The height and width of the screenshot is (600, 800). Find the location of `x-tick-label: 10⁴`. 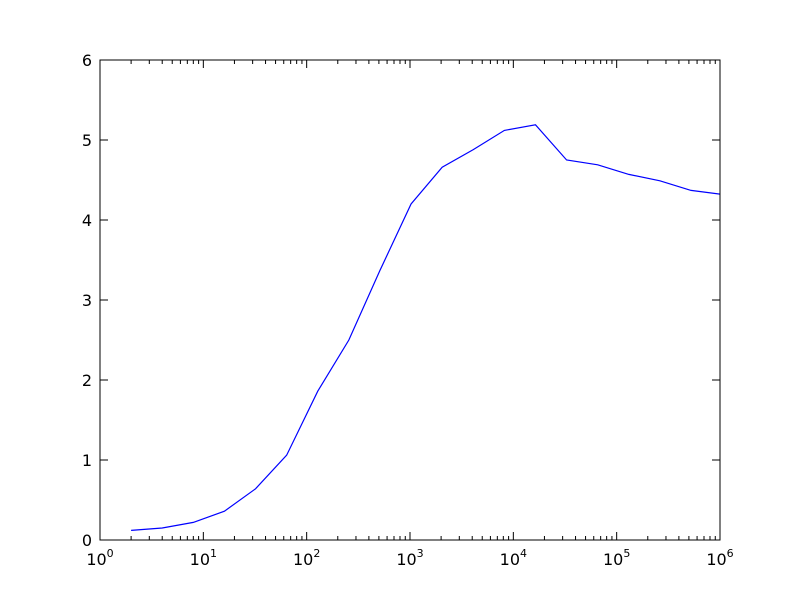

x-tick-label: 10⁴ is located at coordinates (513, 558).